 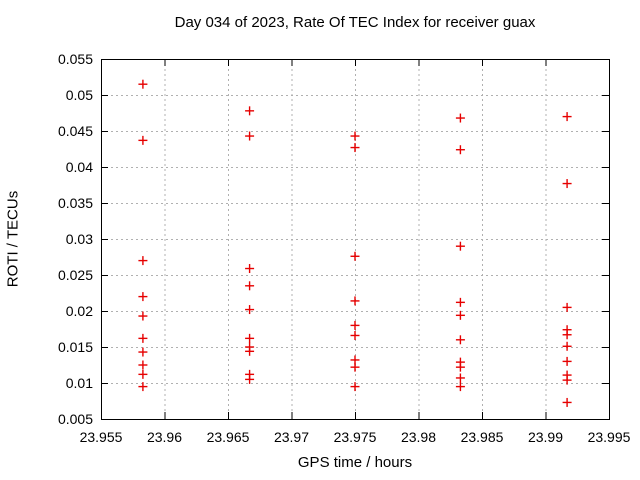 I want to click on y-tick-label: 0.04, so click(x=79, y=167).